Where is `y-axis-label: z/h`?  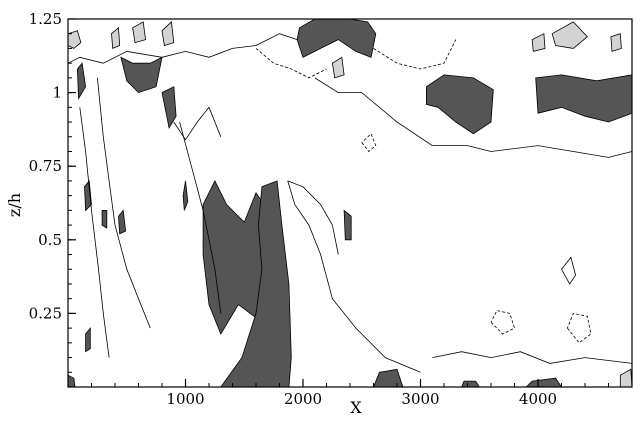
y-axis-label: z/h is located at coordinates (14, 205).